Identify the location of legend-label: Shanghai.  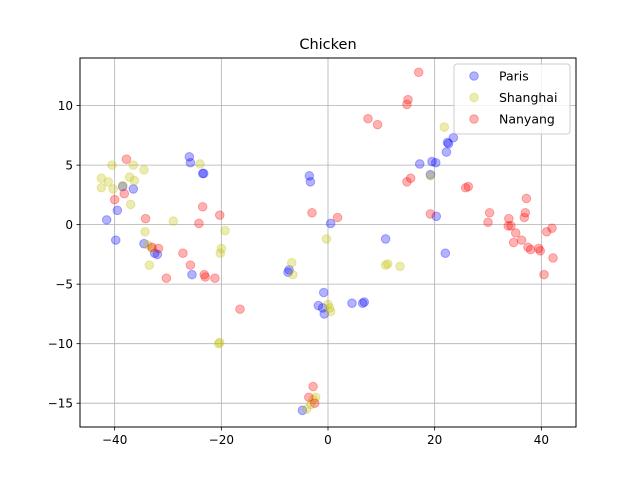
(528, 97).